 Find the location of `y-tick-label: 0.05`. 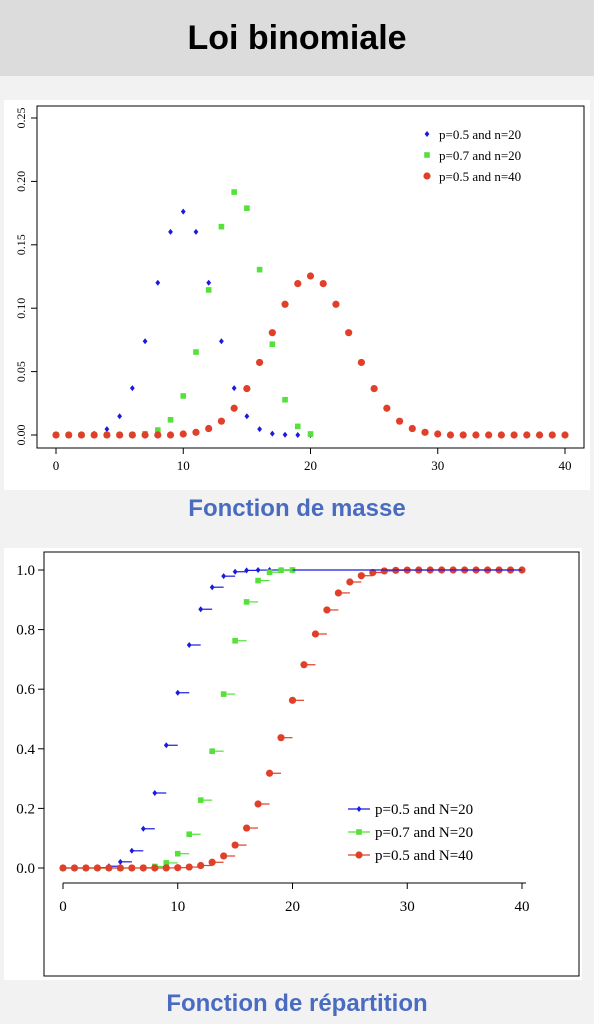

y-tick-label: 0.05 is located at coordinates (21, 371).